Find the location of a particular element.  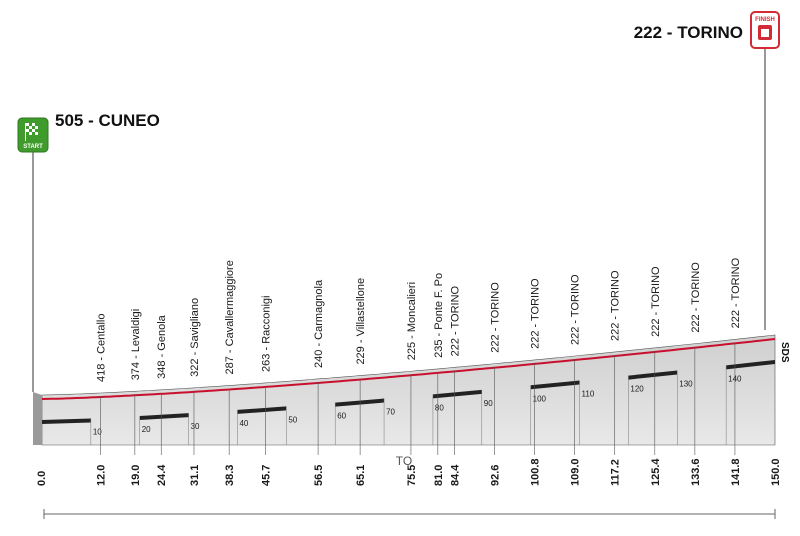

km-start-label: 0.0 is located at coordinates (42, 478).